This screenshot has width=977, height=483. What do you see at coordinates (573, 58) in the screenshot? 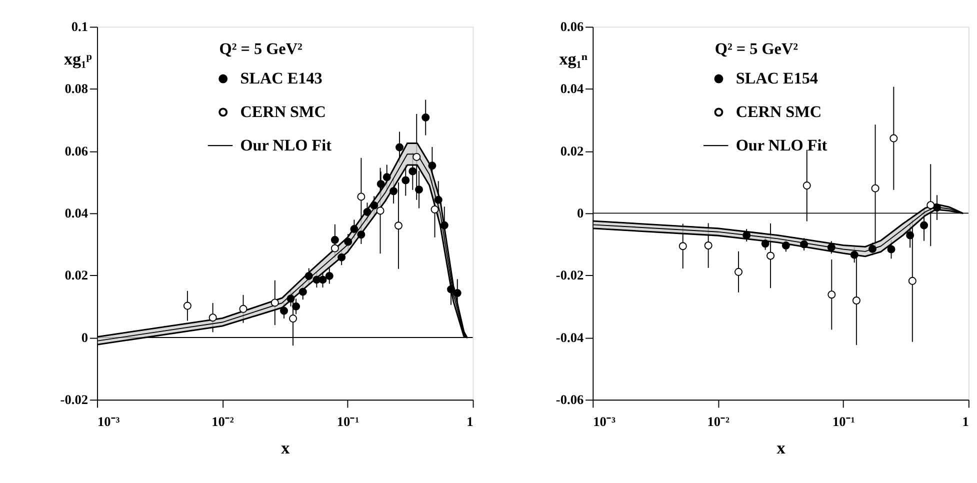
I see `y-axis-title: xg₁ⁿ` at bounding box center [573, 58].